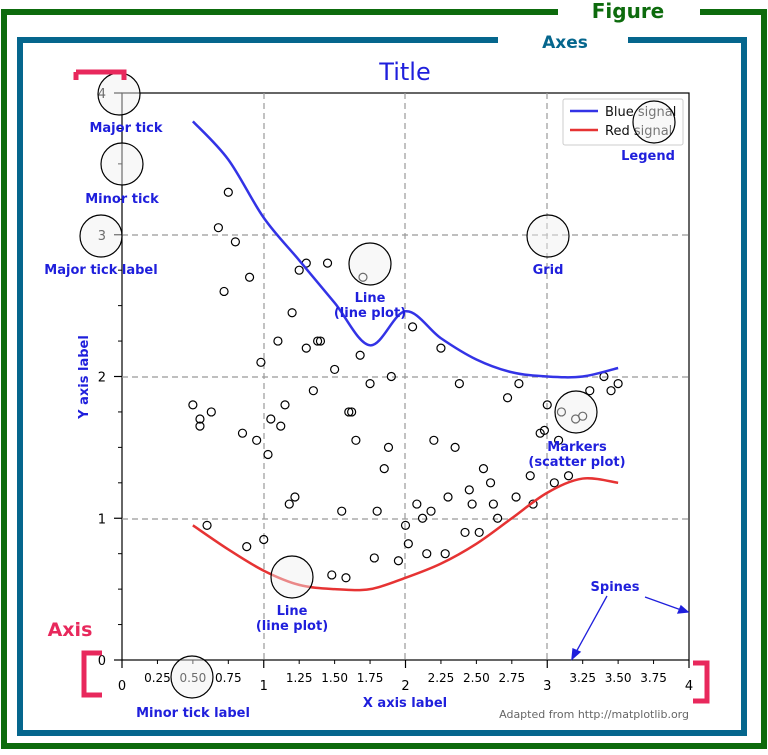  What do you see at coordinates (84, 377) in the screenshot?
I see `y-axis-label: Y axis label` at bounding box center [84, 377].